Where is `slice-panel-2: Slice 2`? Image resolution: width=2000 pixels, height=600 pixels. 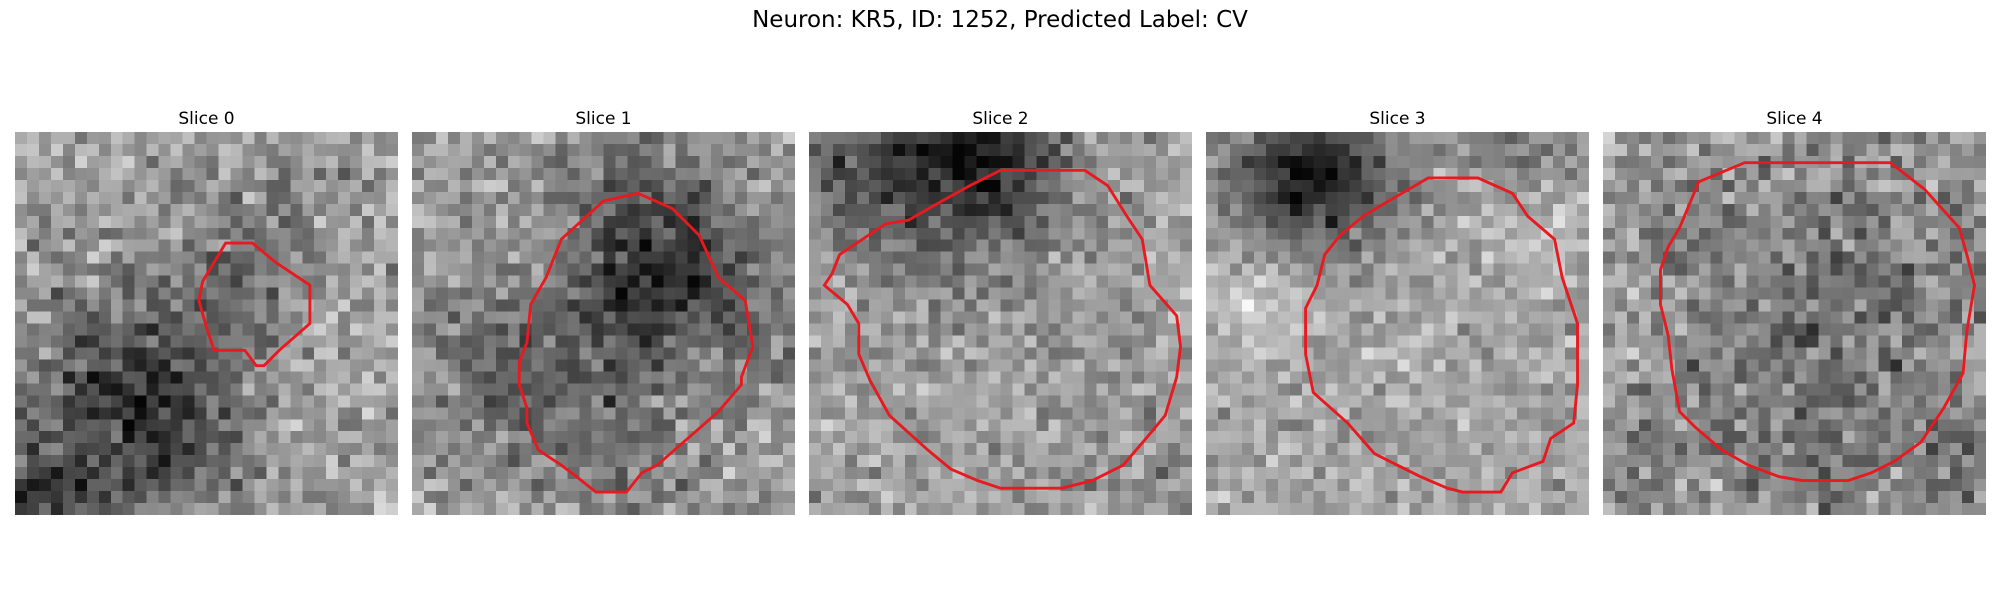 slice-panel-2: Slice 2 is located at coordinates (1000, 311).